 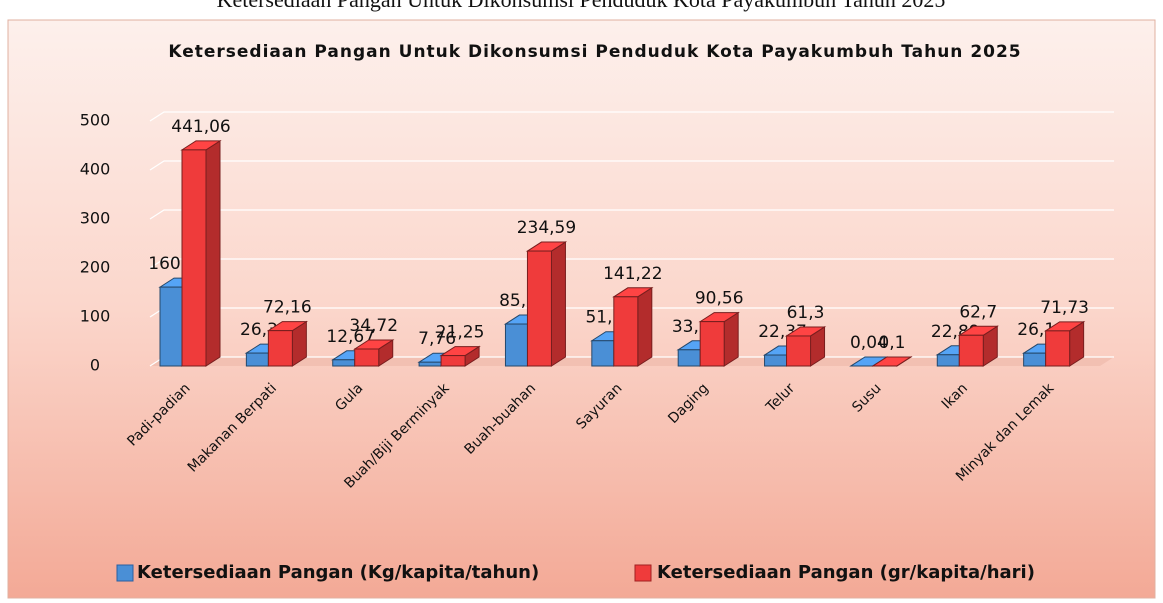 What do you see at coordinates (437, 339) in the screenshot?
I see `data-label: 7,76` at bounding box center [437, 339].